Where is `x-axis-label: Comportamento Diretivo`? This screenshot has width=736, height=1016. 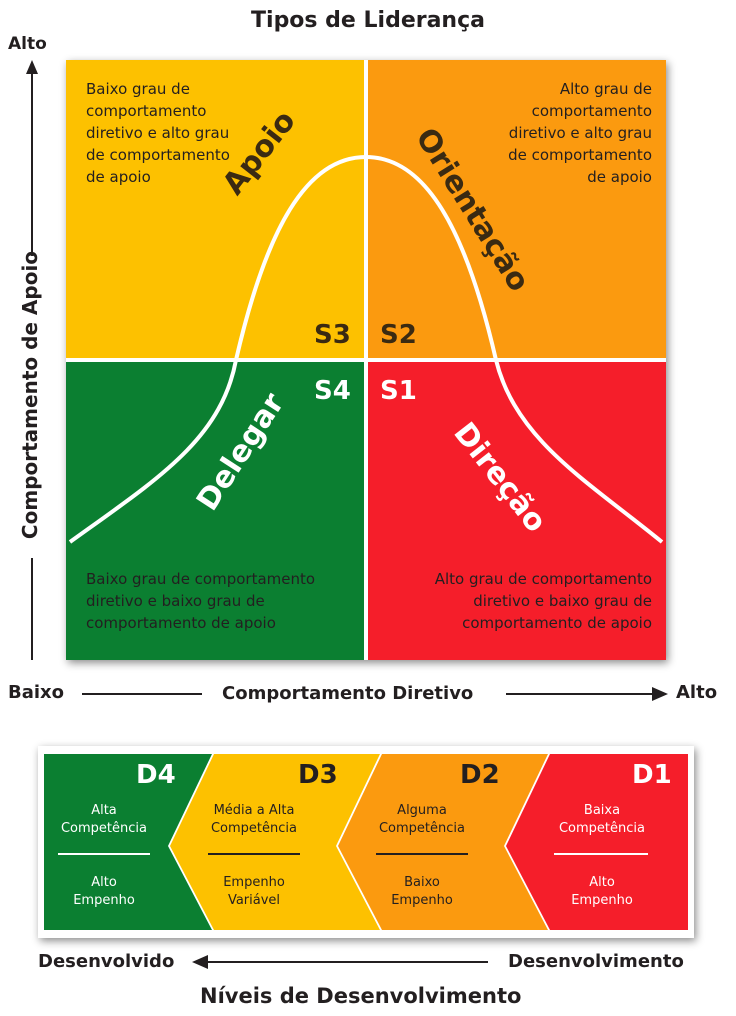
x-axis-label: Comportamento Diretivo is located at coordinates (348, 693).